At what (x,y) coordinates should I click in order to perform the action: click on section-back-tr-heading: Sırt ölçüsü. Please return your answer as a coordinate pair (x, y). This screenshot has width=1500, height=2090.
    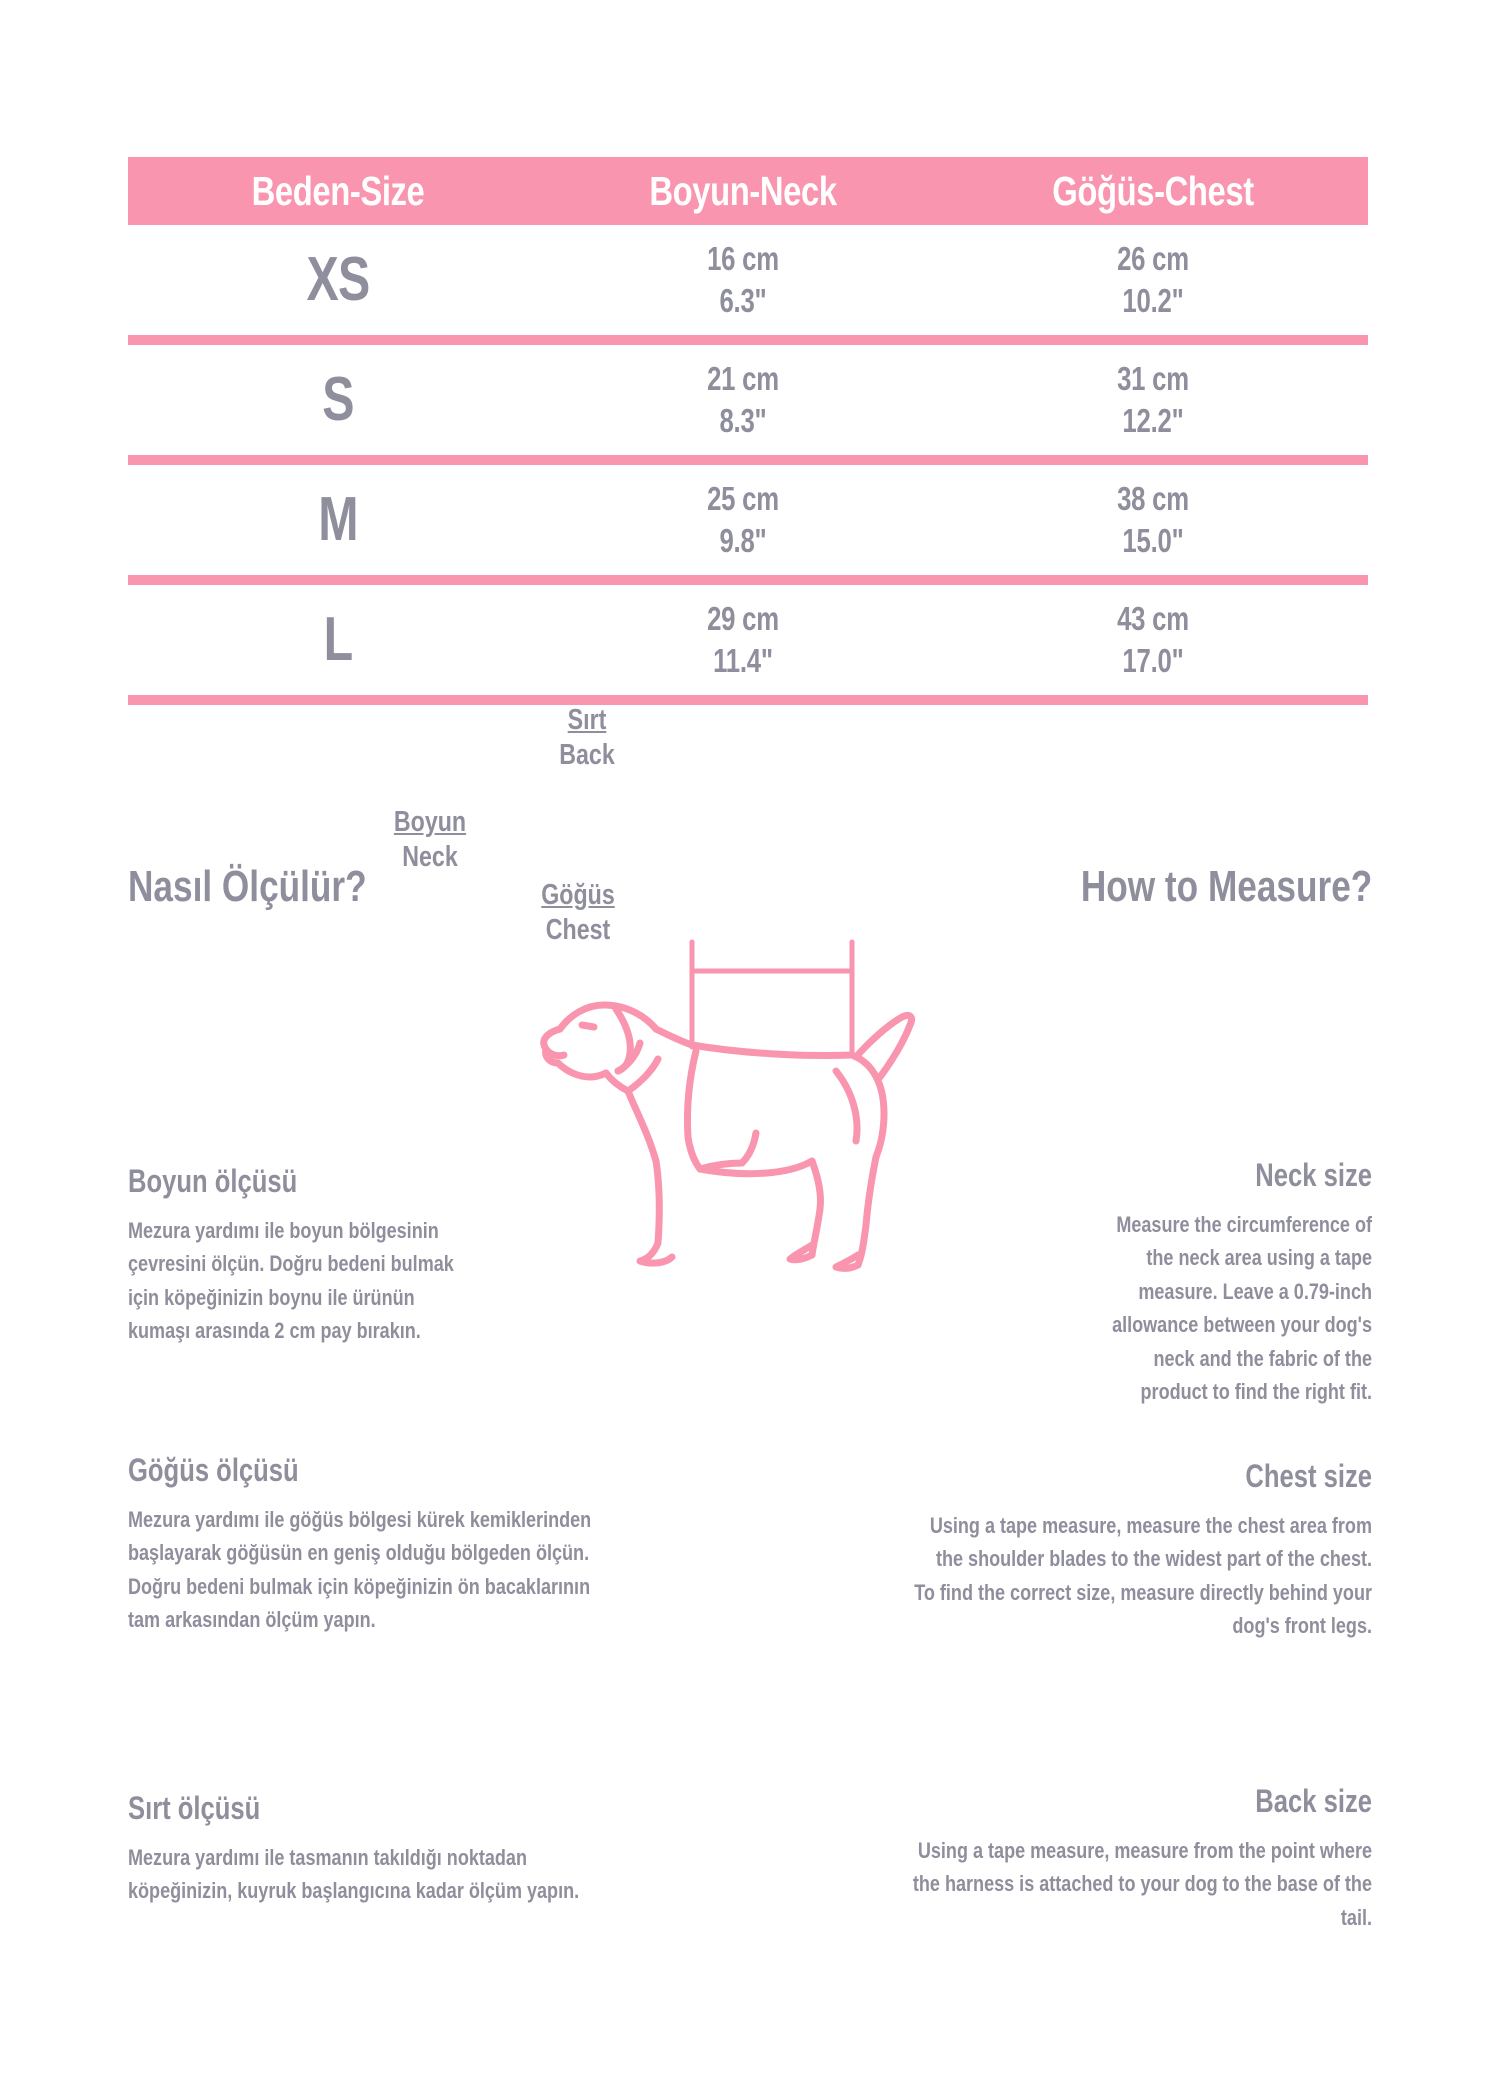
    Looking at the image, I should click on (194, 1808).